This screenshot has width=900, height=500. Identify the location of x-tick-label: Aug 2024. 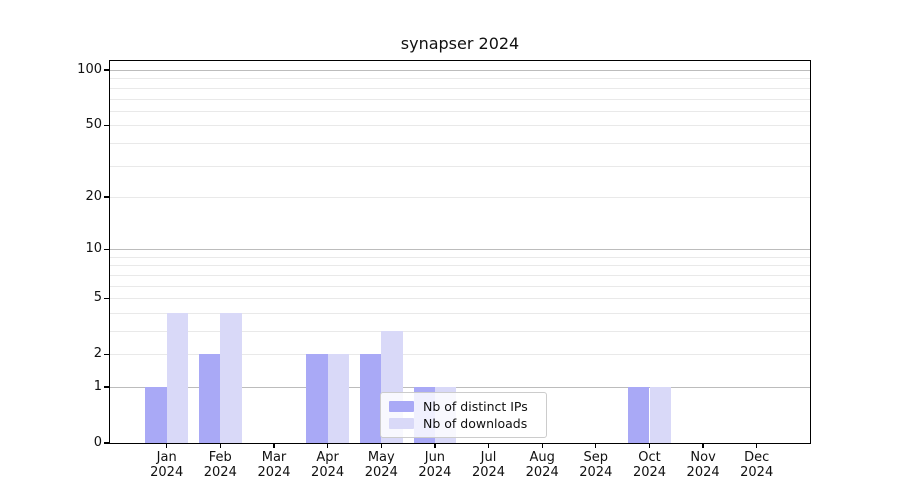
(542, 465).